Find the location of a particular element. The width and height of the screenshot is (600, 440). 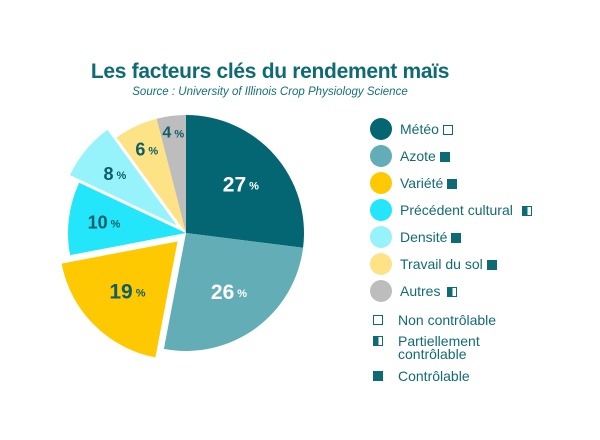

key-label: Contrôlable is located at coordinates (434, 376).